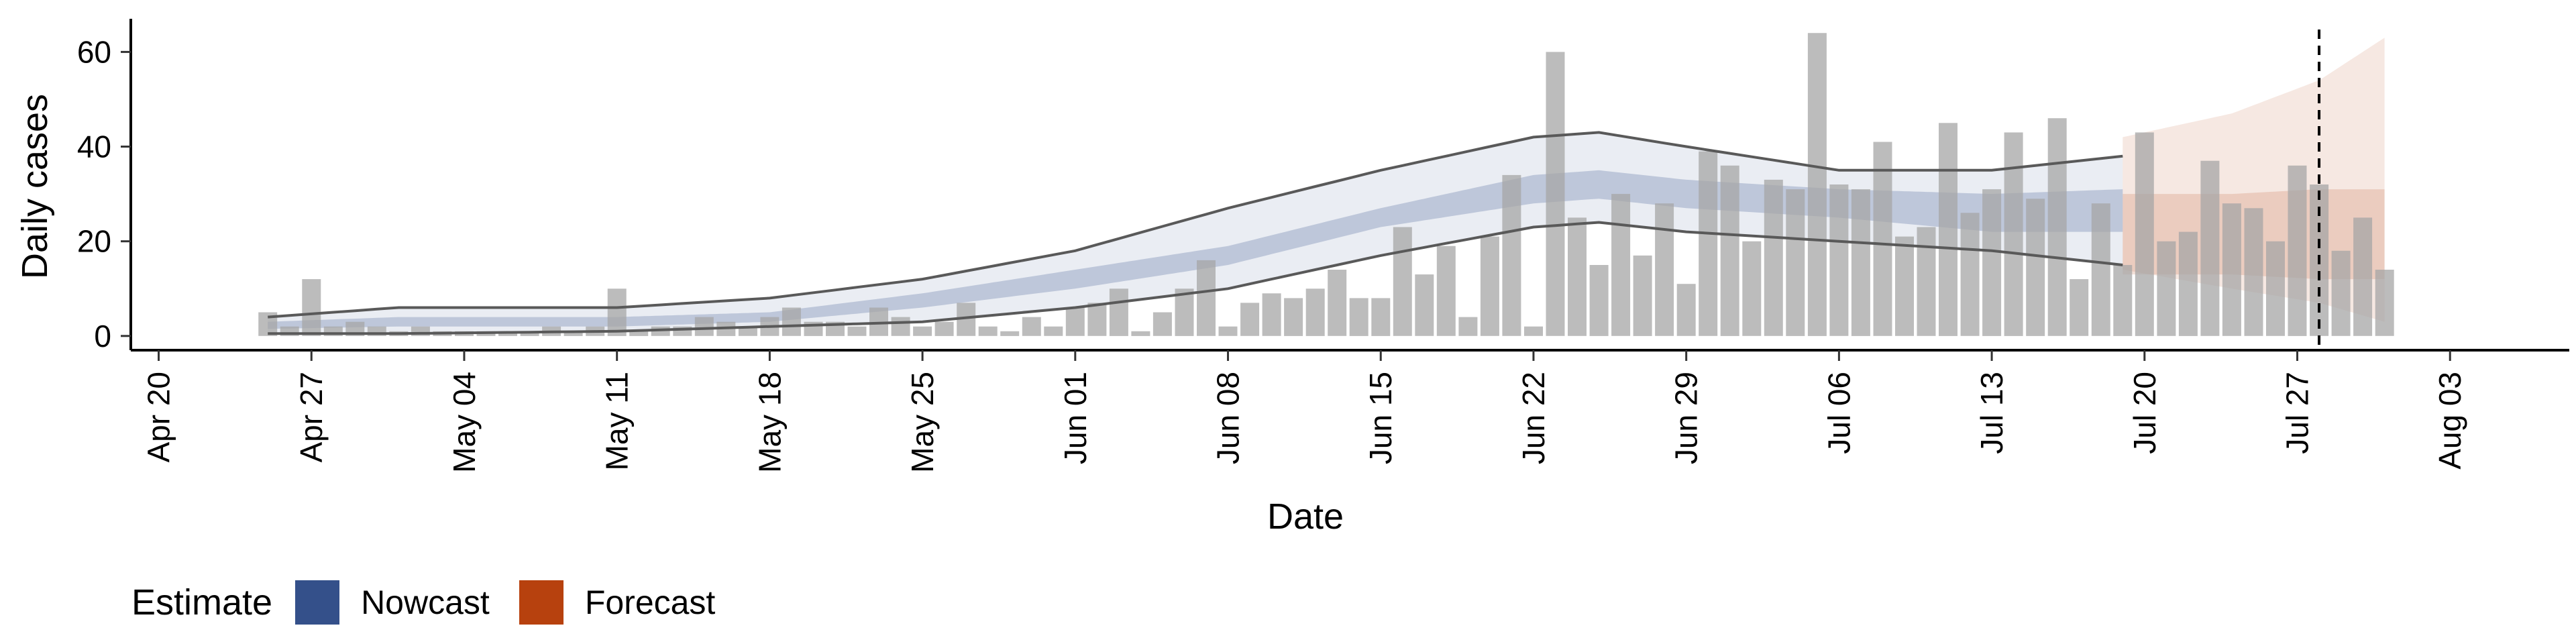 The image size is (2576, 644). Describe the element at coordinates (650, 602) in the screenshot. I see `legend-label-forecast: Forecast` at that location.